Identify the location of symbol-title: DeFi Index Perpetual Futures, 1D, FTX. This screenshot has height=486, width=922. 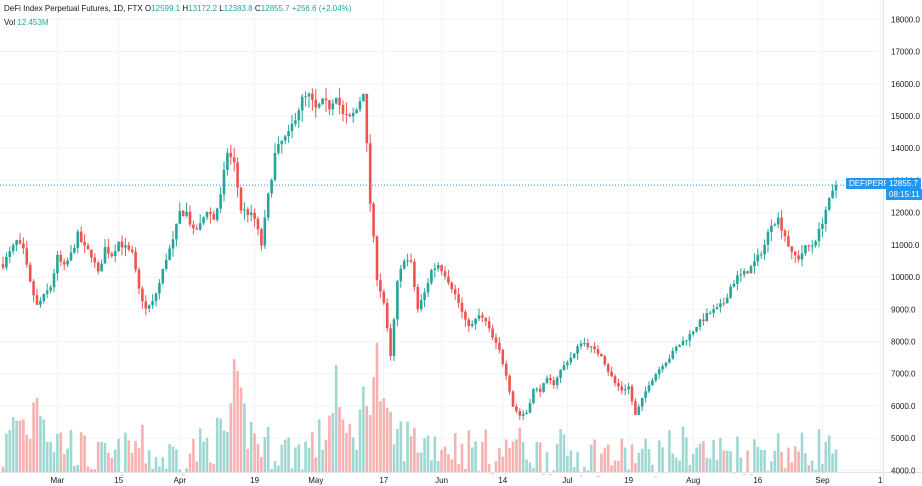
(73, 8).